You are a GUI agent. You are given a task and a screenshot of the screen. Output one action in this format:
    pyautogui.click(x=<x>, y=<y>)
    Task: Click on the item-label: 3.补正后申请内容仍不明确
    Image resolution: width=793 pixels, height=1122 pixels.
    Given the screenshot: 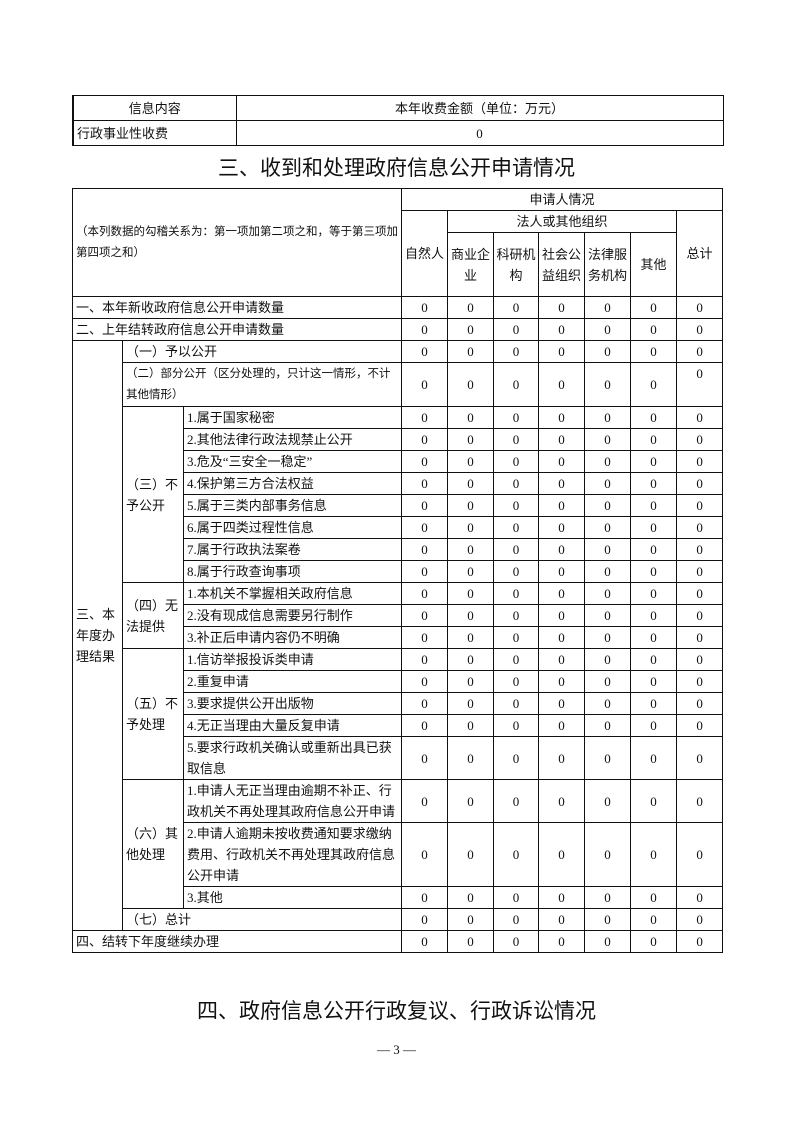 What is the action you would take?
    pyautogui.click(x=292, y=637)
    